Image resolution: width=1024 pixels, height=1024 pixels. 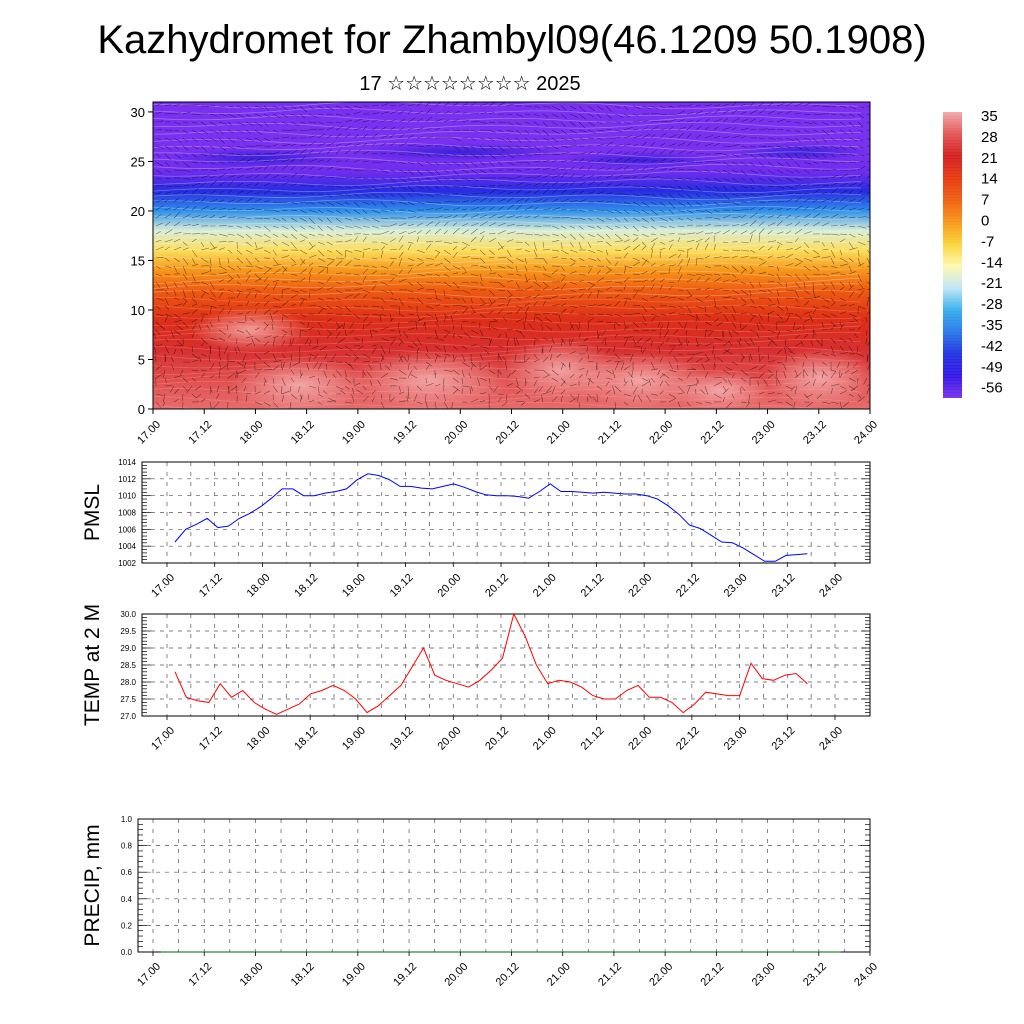 What do you see at coordinates (545, 586) in the screenshot?
I see `x-tick-label: 21.00` at bounding box center [545, 586].